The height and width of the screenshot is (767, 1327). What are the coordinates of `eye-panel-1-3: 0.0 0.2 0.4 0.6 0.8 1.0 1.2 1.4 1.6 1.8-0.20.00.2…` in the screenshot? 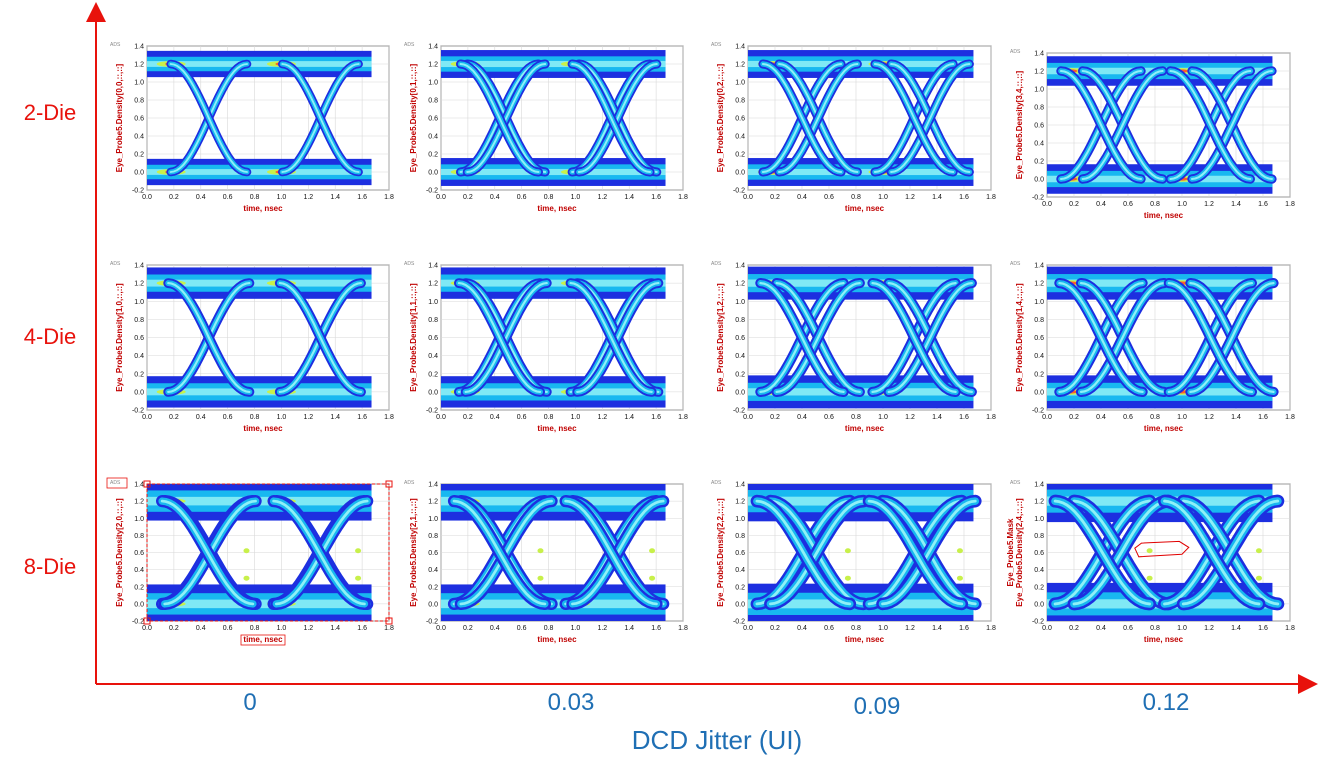 It's located at (1152, 347).